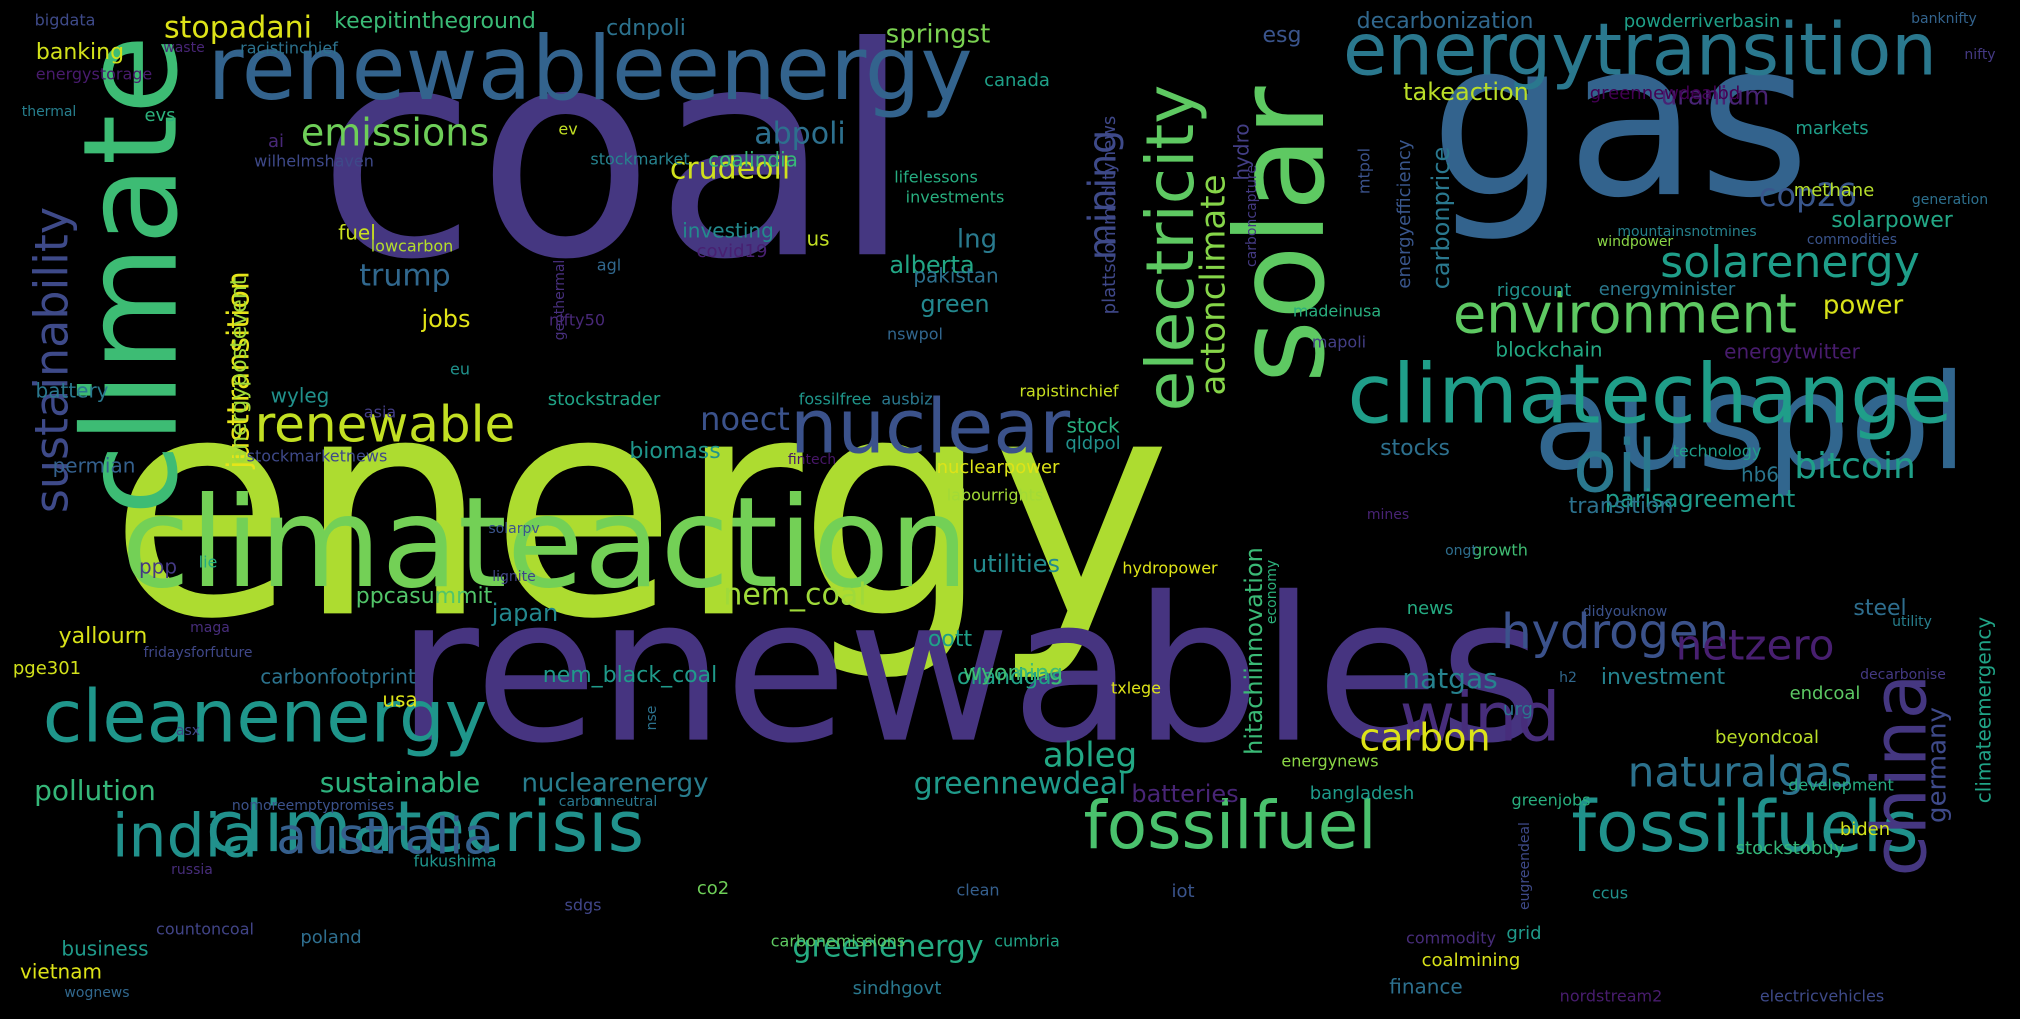 The width and height of the screenshot is (2020, 1019). I want to click on word-climate: climate, so click(131, 275).